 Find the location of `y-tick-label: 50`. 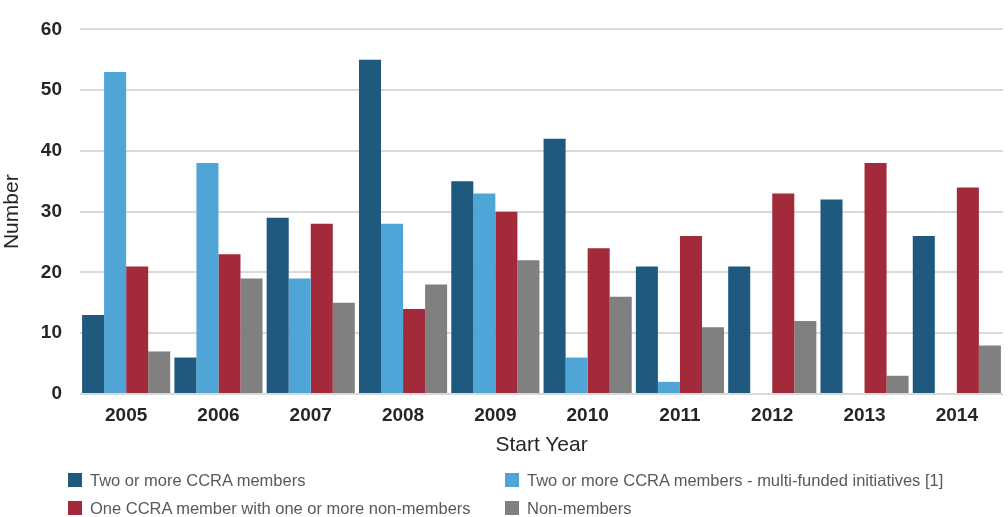

y-tick-label: 50 is located at coordinates (51, 89).